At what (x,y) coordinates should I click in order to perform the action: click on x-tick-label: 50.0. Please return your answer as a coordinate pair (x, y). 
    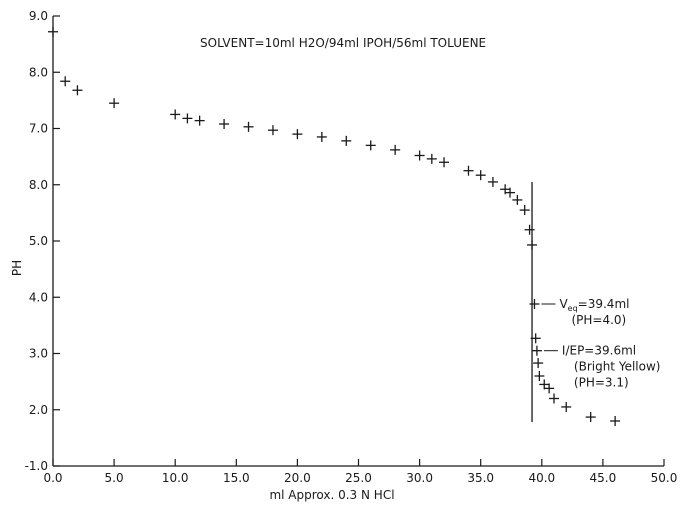
    Looking at the image, I should click on (664, 478).